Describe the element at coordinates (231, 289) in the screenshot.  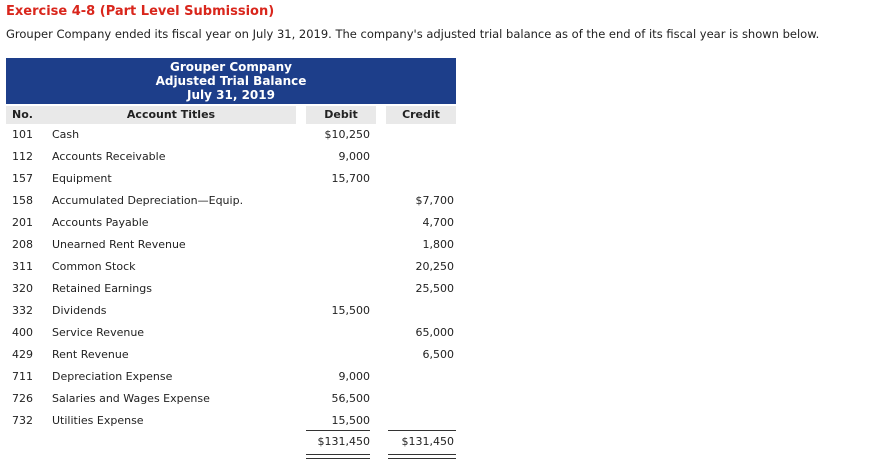
I see `table-row: 320 Retained Earnings 25,500` at that location.